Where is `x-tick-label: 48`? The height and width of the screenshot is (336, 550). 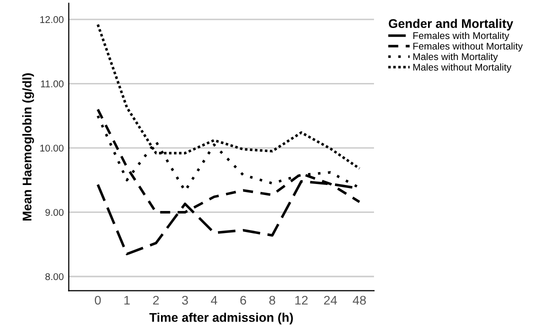 x-tick-label: 48 is located at coordinates (359, 300).